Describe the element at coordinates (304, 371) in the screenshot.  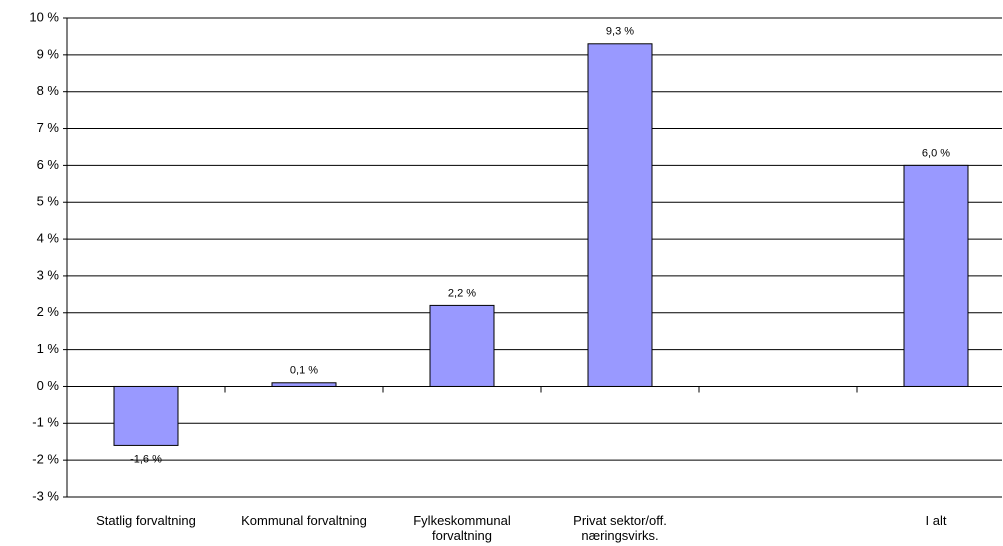
I see `value-label: 0,1 %` at that location.